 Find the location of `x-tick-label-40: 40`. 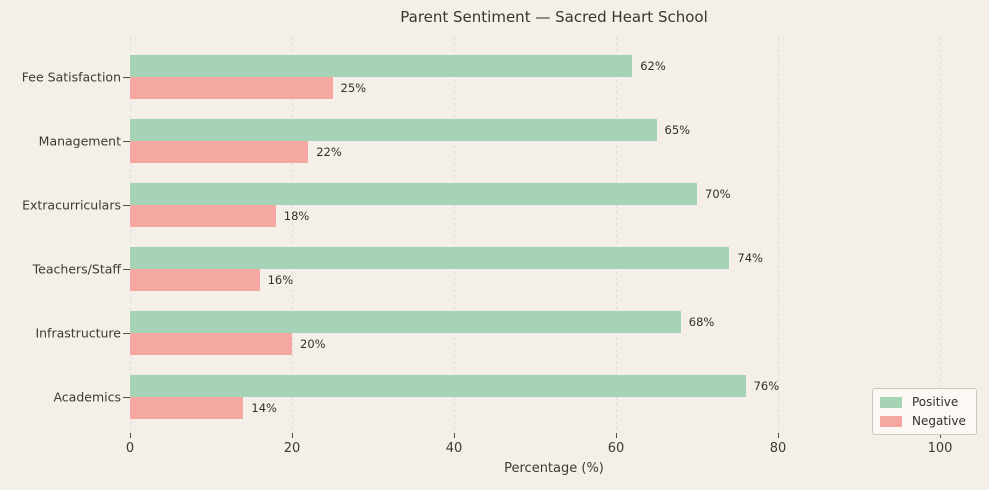

x-tick-label-40: 40 is located at coordinates (454, 448).